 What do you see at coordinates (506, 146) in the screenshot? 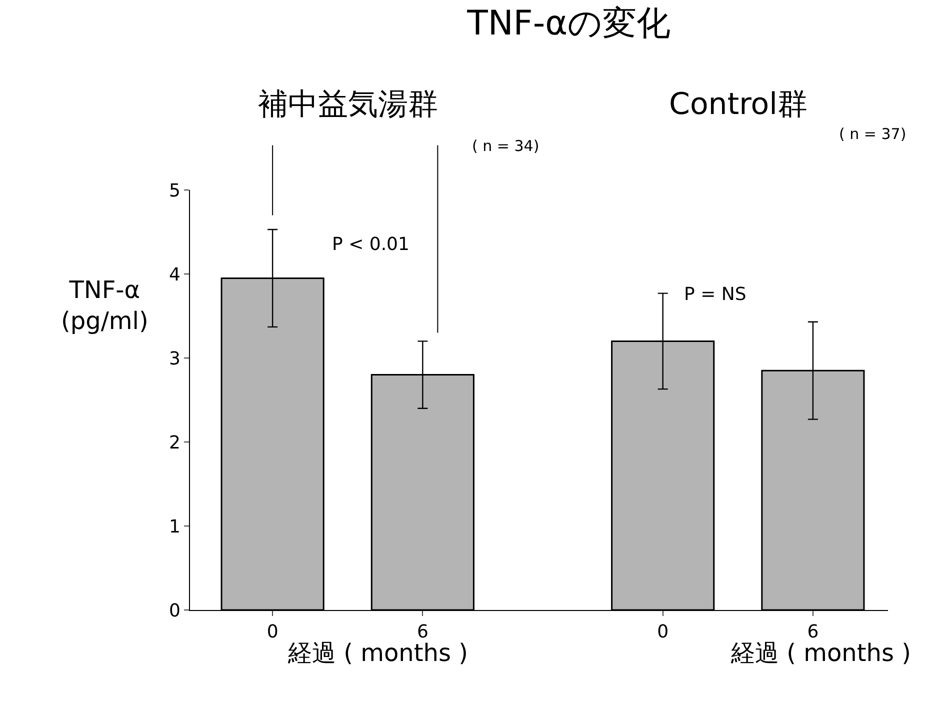
I see `text: ( n = 34)` at bounding box center [506, 146].